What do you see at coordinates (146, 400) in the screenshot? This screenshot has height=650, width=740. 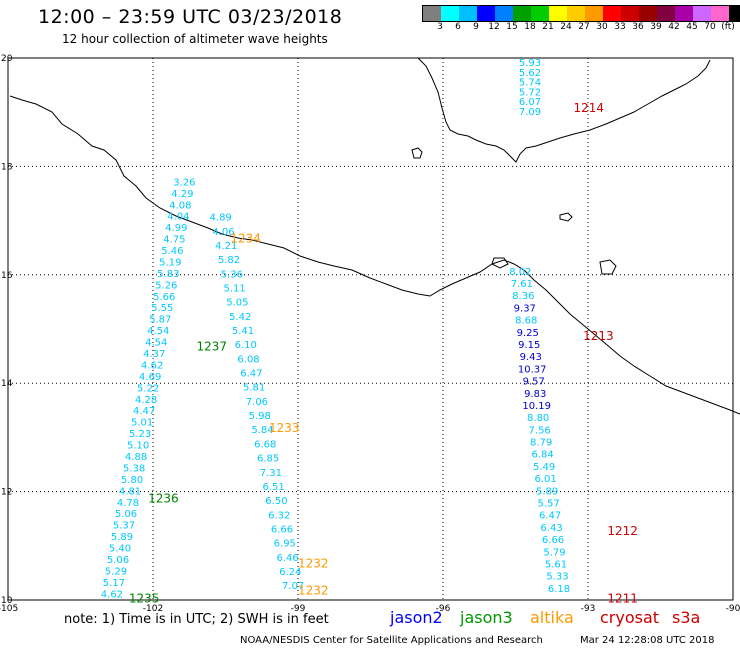 I see `wave-height-value: 4.28` at bounding box center [146, 400].